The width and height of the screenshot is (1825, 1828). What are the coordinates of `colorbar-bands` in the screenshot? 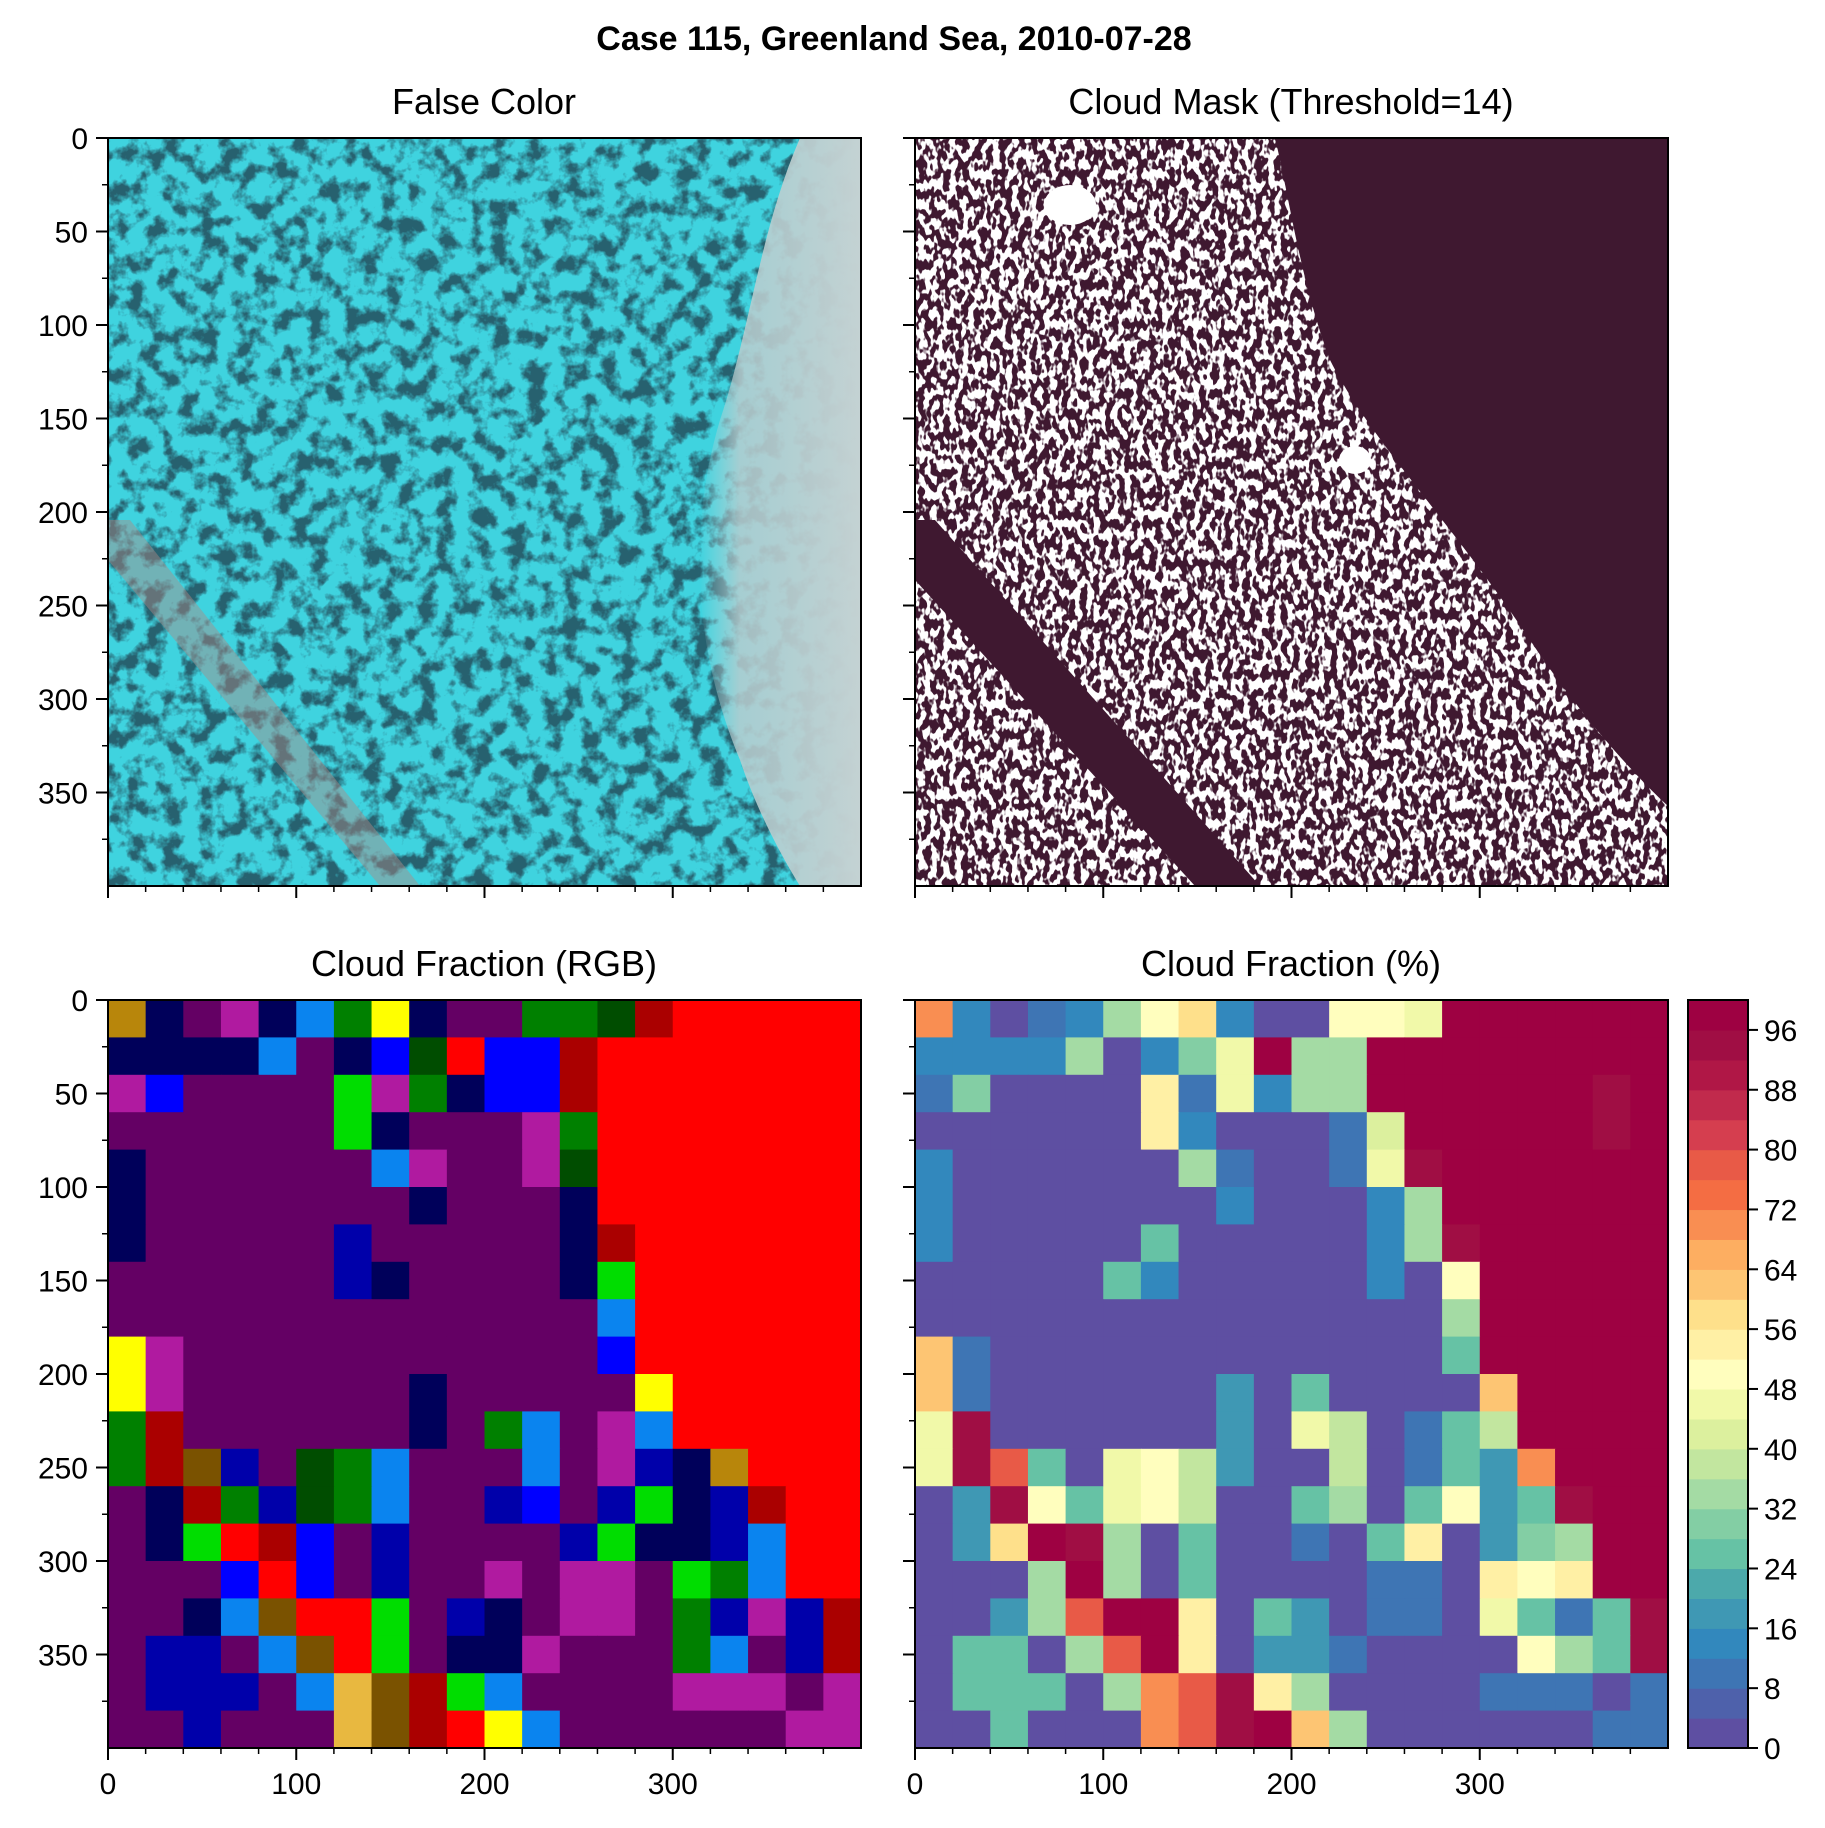 It's located at (1718, 1374).